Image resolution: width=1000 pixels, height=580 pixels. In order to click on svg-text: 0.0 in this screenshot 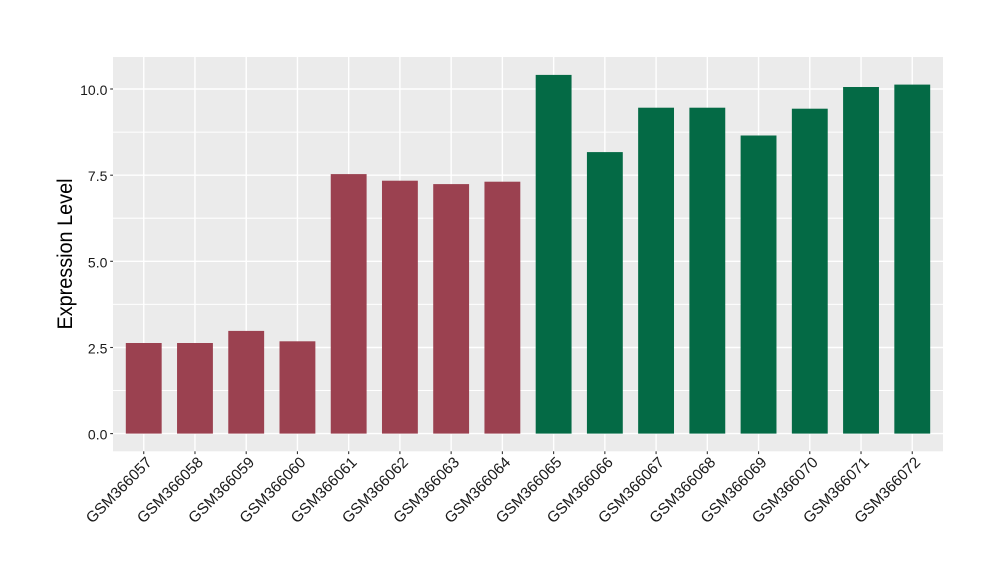, I will do `click(98, 435)`.